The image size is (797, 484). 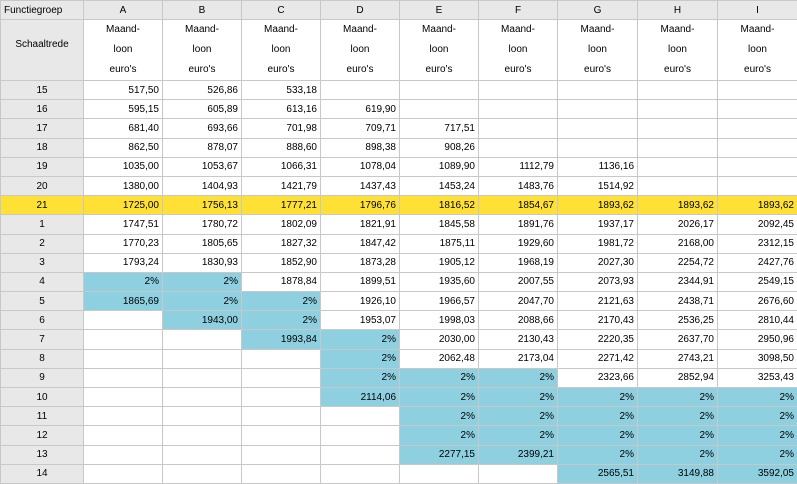 What do you see at coordinates (439, 205) in the screenshot?
I see `salary-cell: 1816,52` at bounding box center [439, 205].